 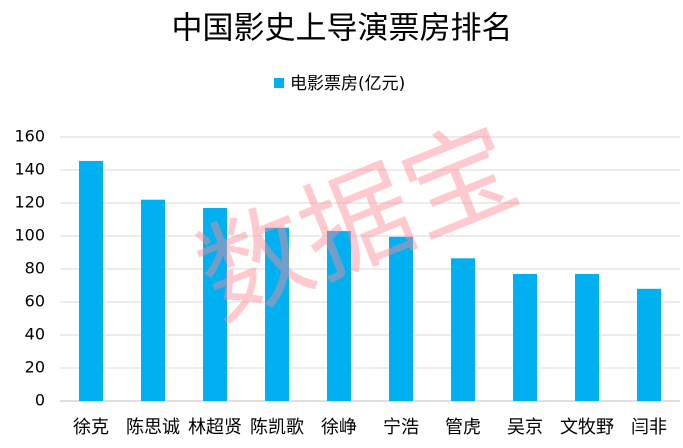 I want to click on x-tick-label: 闫非, so click(x=649, y=427).